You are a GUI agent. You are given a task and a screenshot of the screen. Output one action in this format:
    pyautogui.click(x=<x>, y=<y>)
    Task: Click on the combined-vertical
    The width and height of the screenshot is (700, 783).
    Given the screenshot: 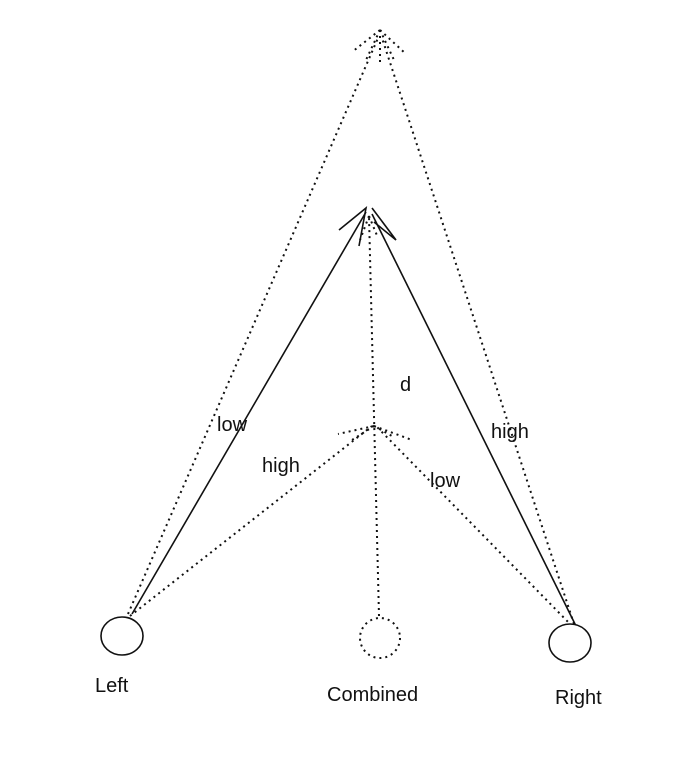 What is the action you would take?
    pyautogui.click(x=374, y=416)
    